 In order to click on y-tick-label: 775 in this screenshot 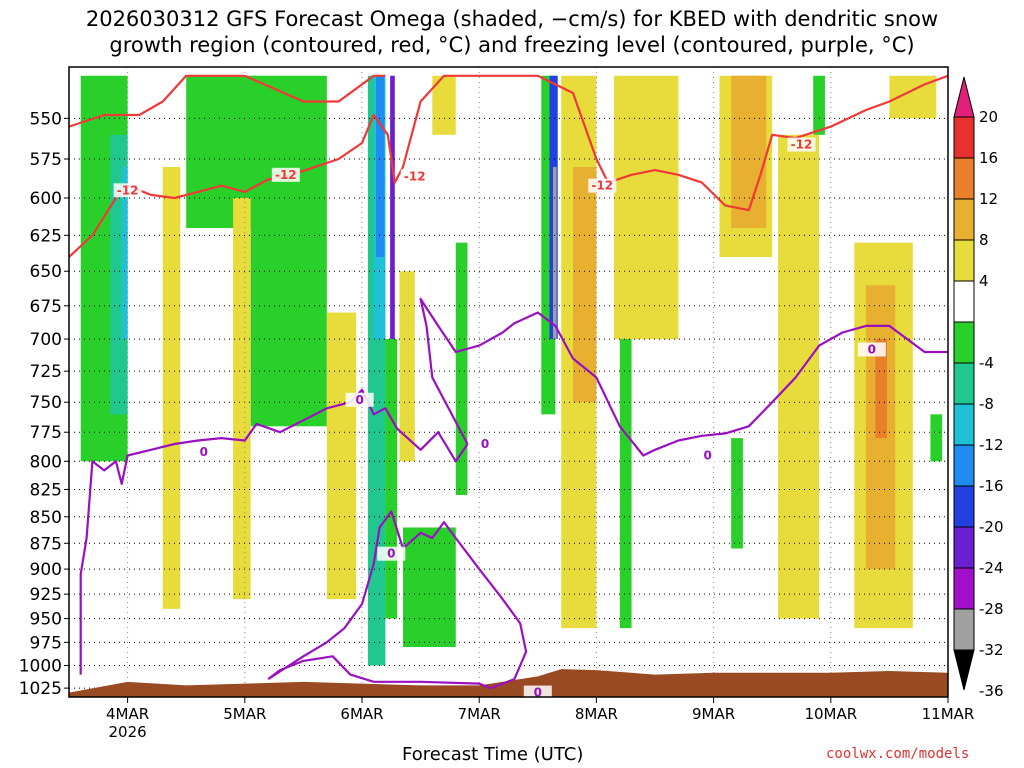, I will do `click(46, 433)`.